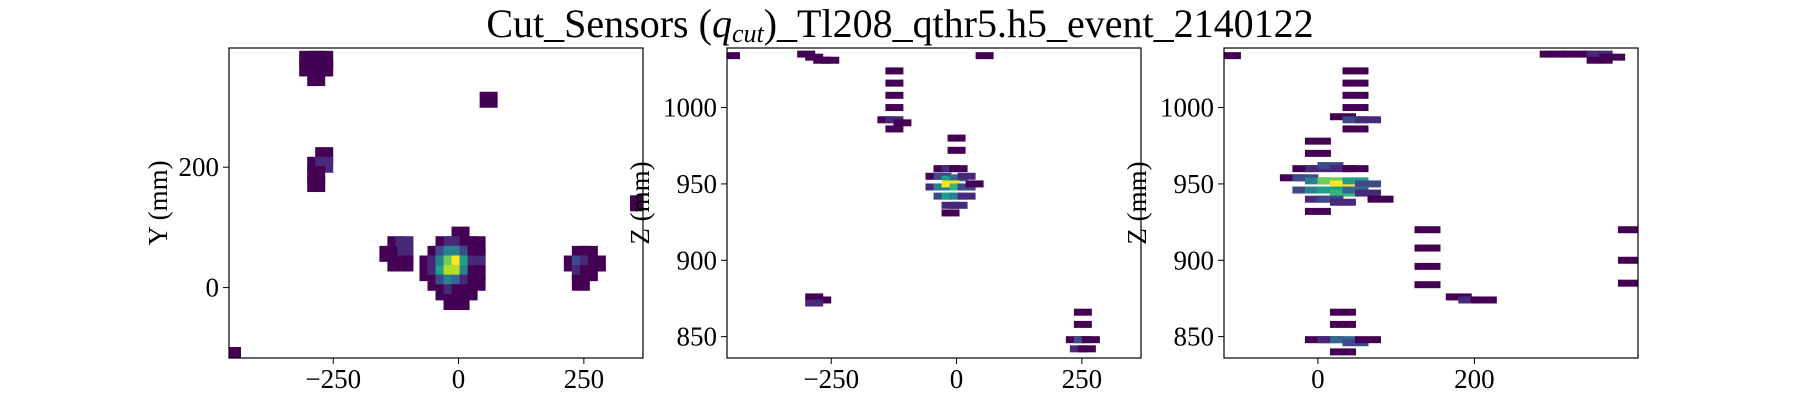 The width and height of the screenshot is (1800, 400). Describe the element at coordinates (199, 167) in the screenshot. I see `y-tick-label: 200` at that location.